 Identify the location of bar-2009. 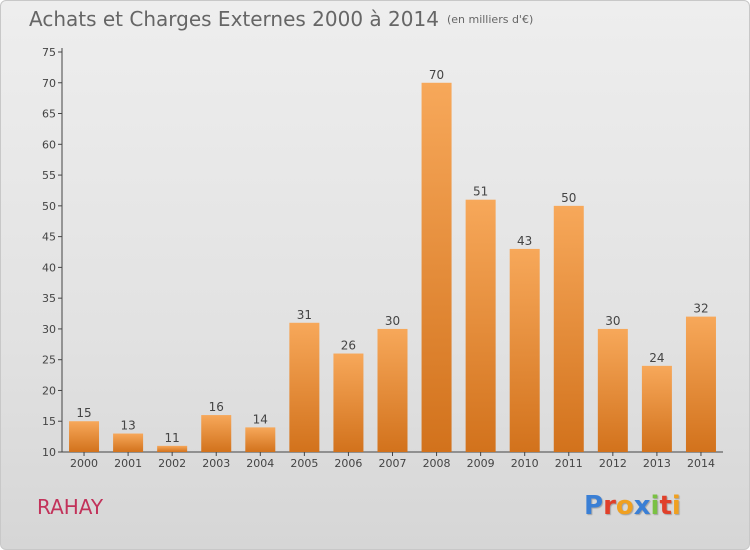
(480, 325).